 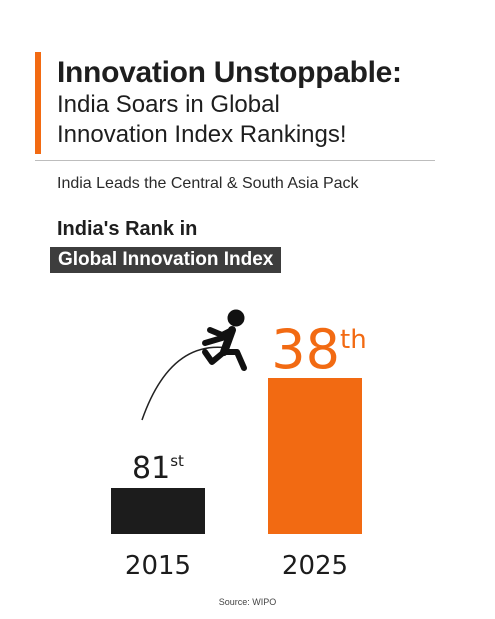 What do you see at coordinates (247, 602) in the screenshot?
I see `source-note: Source: WIPO` at bounding box center [247, 602].